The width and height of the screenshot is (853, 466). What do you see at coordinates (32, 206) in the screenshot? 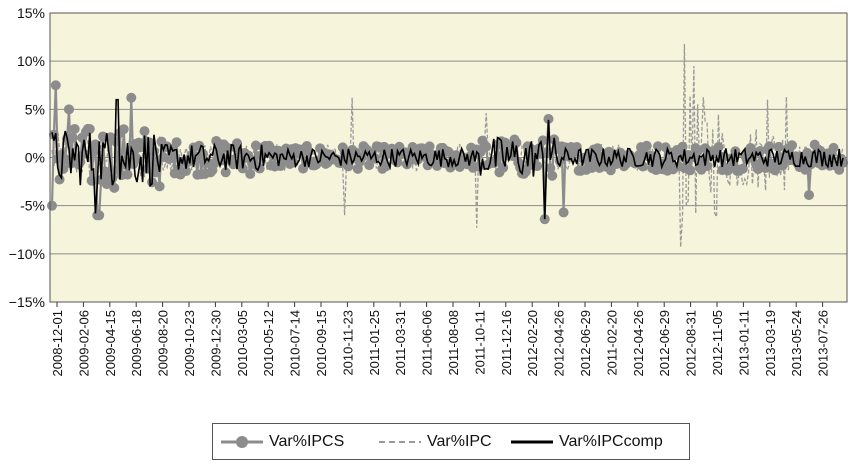
I see `y-tick-label: -5%` at bounding box center [32, 206].